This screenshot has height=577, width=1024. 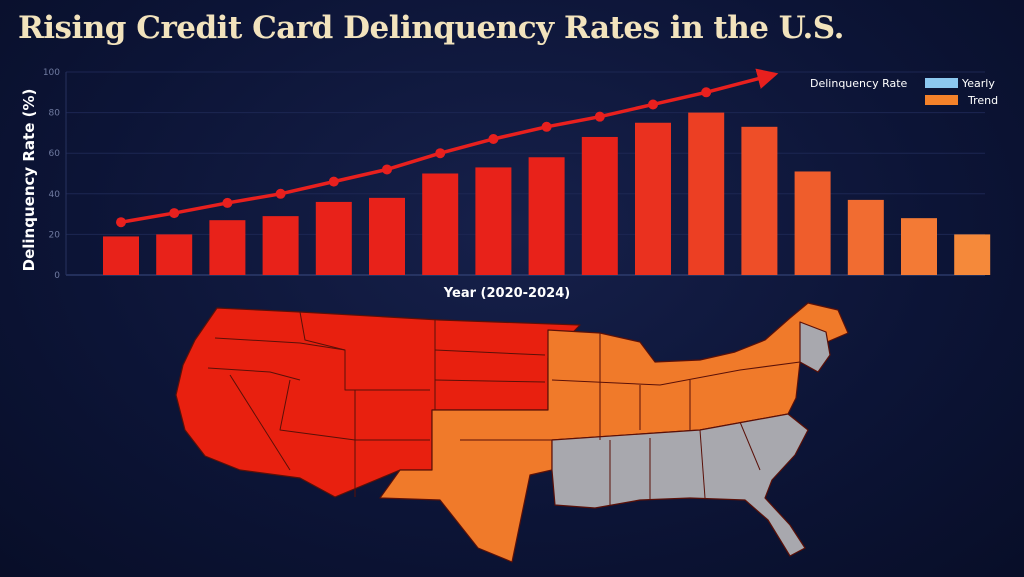 I want to click on legend-label-yearly: Yearly, so click(x=978, y=83).